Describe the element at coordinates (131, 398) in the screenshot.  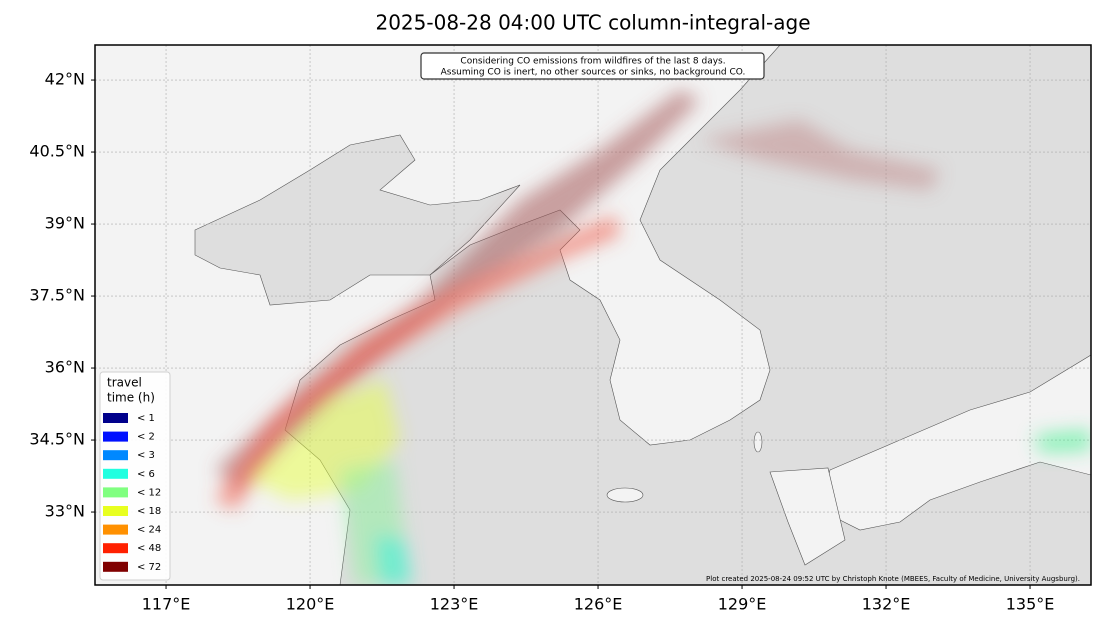
I see `legend-title: time (h)` at that location.